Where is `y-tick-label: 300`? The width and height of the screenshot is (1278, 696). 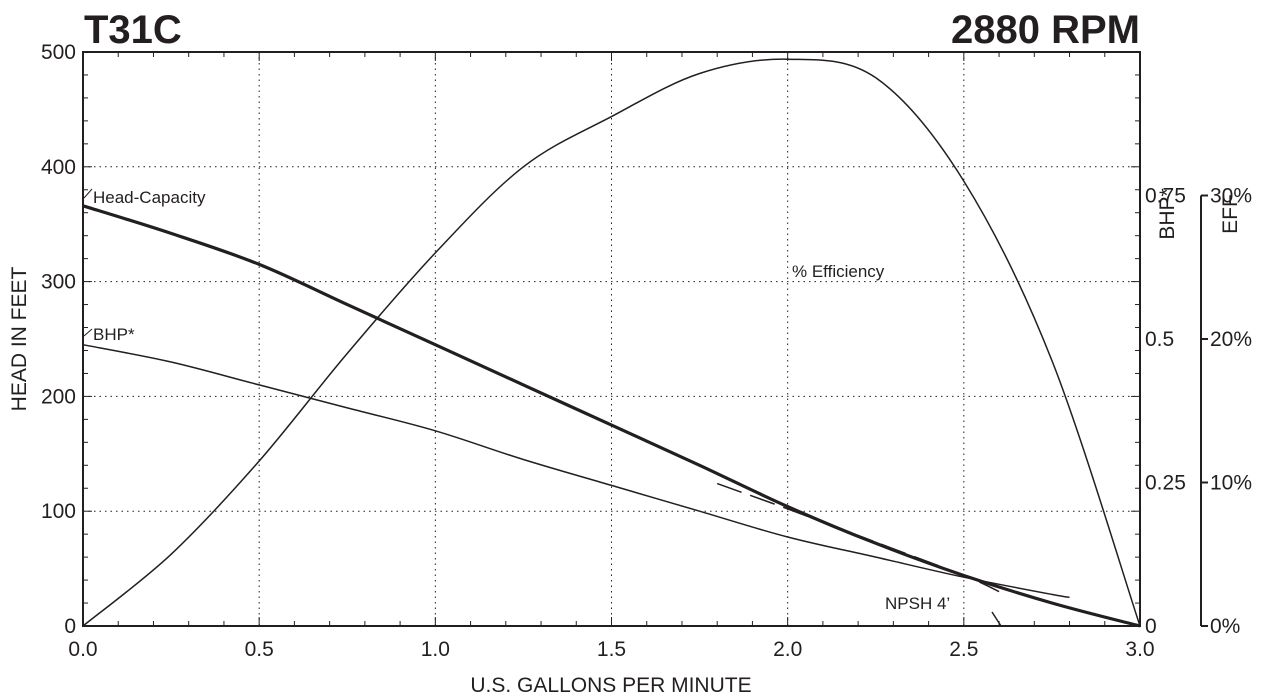
y-tick-label: 300 is located at coordinates (58, 282).